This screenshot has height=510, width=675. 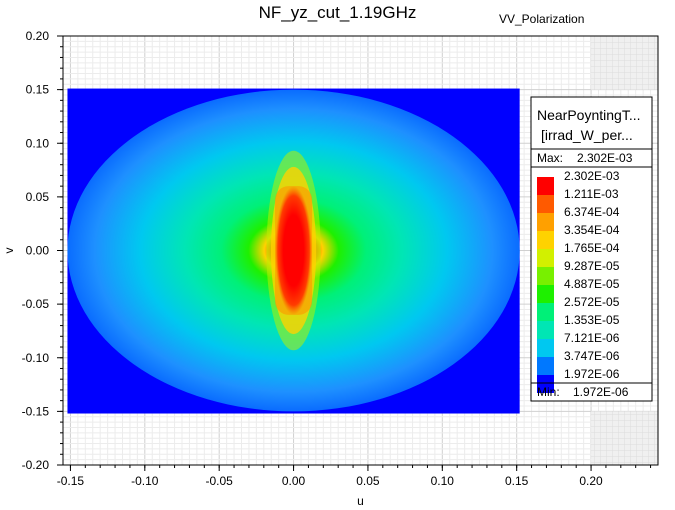 What do you see at coordinates (368, 481) in the screenshot?
I see `x-tick-label: 0.05` at bounding box center [368, 481].